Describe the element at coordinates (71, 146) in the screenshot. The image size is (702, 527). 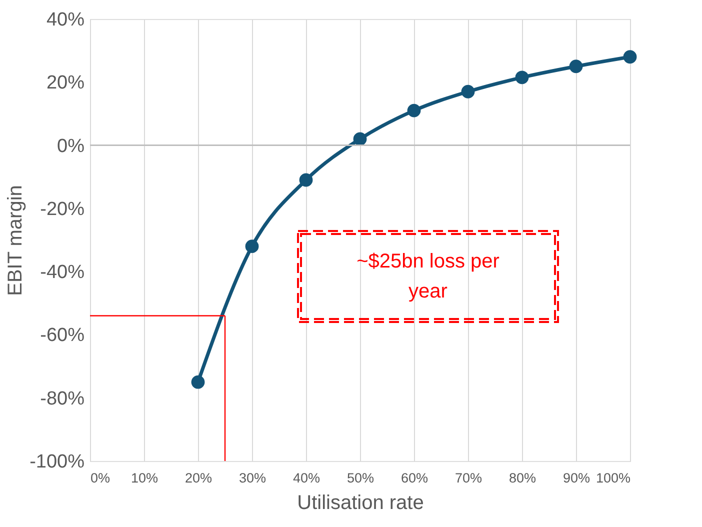
I see `y-tick-label: 0%` at that location.